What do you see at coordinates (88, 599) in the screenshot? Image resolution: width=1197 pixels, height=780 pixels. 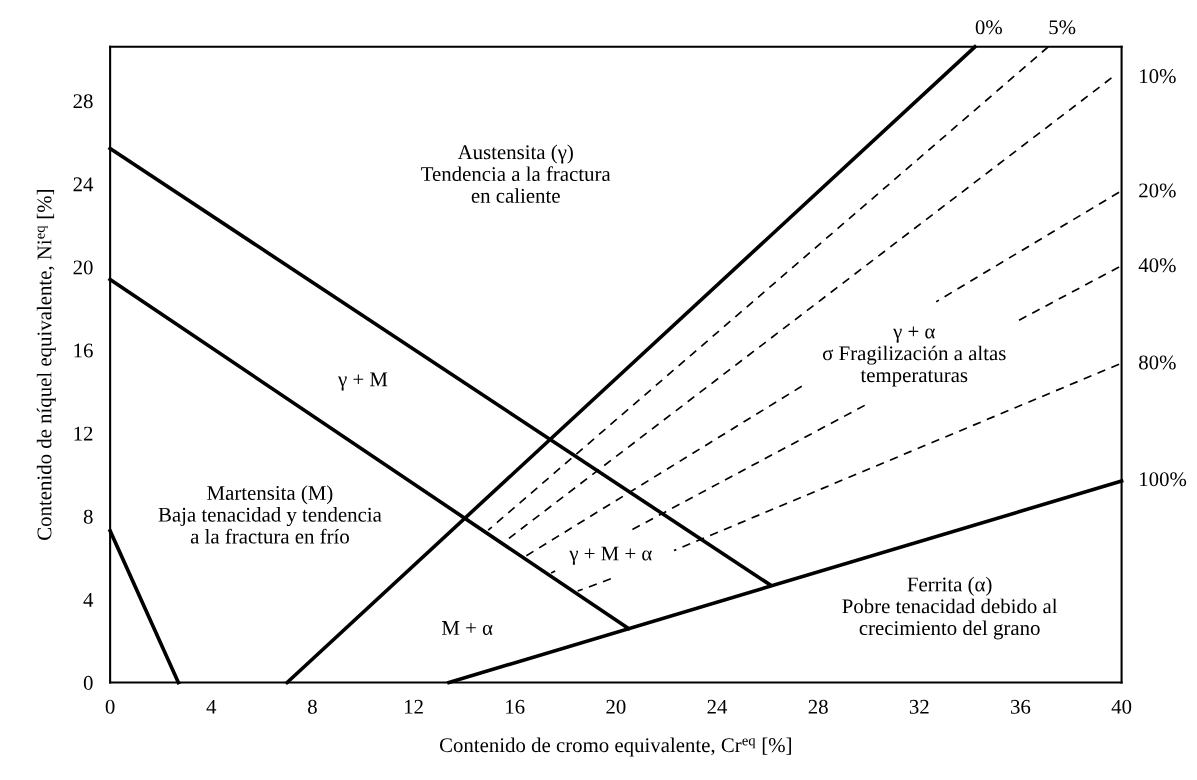 I see `y-tick-label: 4` at bounding box center [88, 599].